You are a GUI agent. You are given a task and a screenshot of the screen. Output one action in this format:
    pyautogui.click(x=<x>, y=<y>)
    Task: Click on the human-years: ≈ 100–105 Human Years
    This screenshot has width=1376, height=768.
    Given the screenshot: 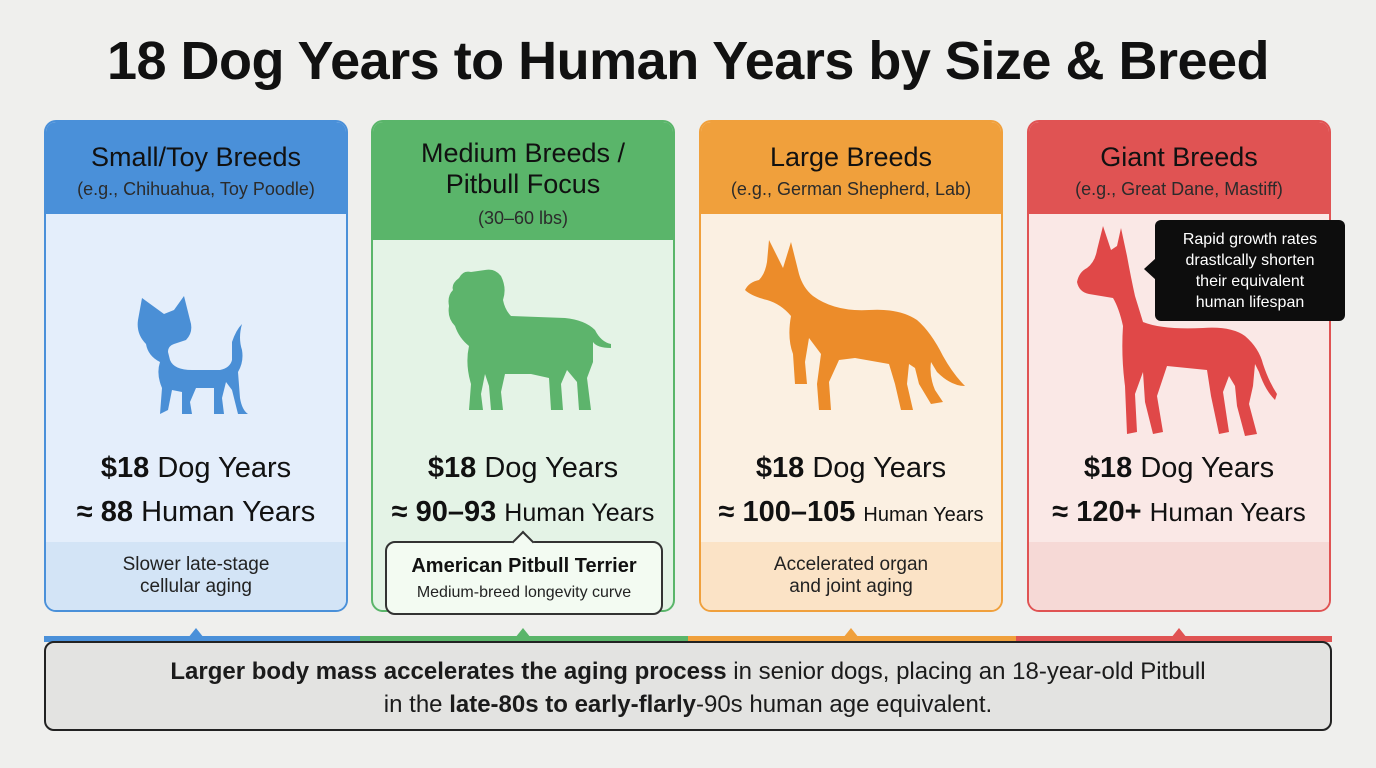 What is the action you would take?
    pyautogui.click(x=851, y=512)
    